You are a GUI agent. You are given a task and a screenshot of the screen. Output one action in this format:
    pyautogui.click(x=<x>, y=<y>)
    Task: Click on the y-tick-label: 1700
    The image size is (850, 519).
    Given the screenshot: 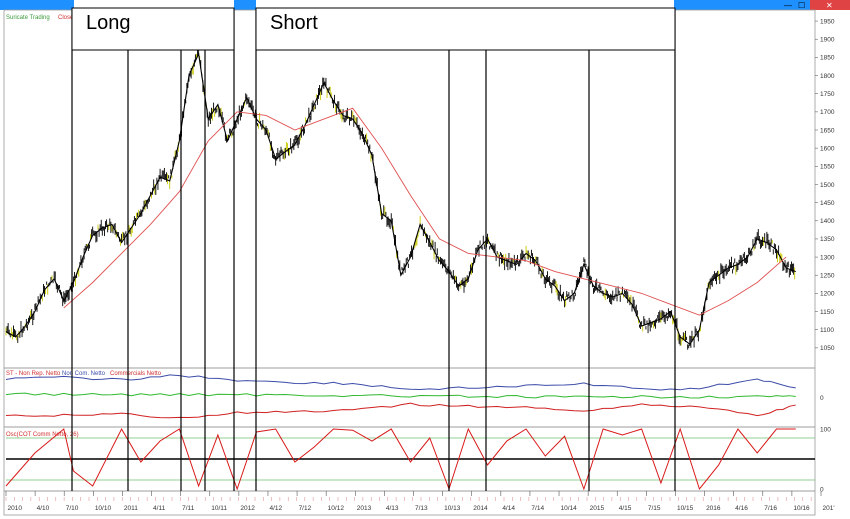 What is the action you would take?
    pyautogui.click(x=827, y=112)
    